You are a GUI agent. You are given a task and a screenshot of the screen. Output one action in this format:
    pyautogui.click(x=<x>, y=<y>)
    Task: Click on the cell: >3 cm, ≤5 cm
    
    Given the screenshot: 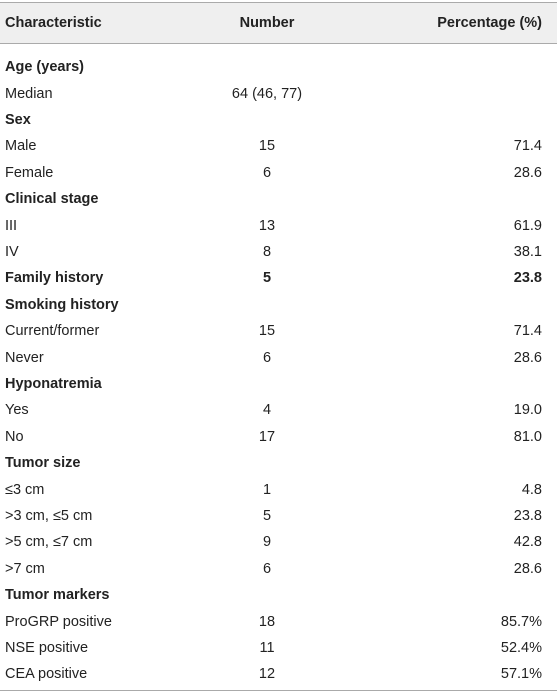 What is the action you would take?
    pyautogui.click(x=49, y=515)
    